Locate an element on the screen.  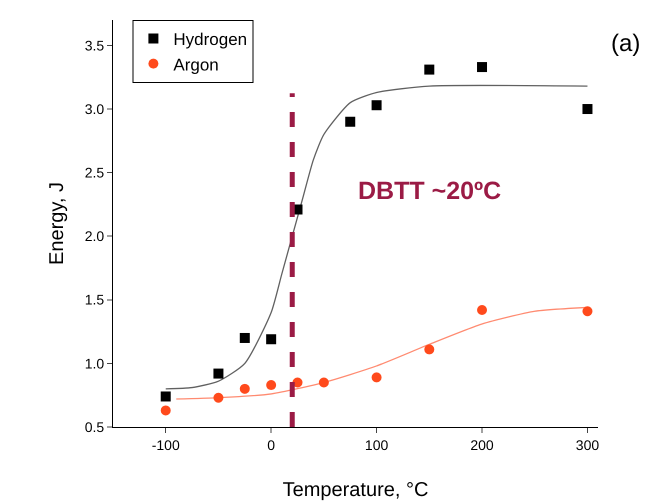
x-tick-label: 300 is located at coordinates (588, 444).